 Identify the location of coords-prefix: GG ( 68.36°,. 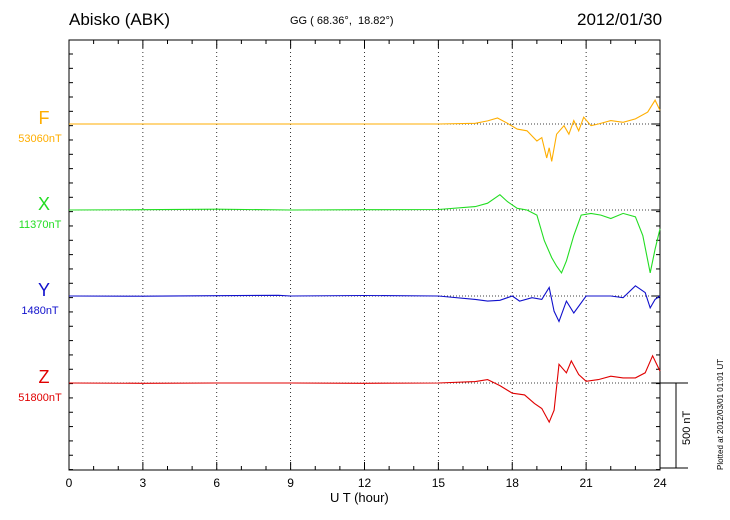
(321, 21).